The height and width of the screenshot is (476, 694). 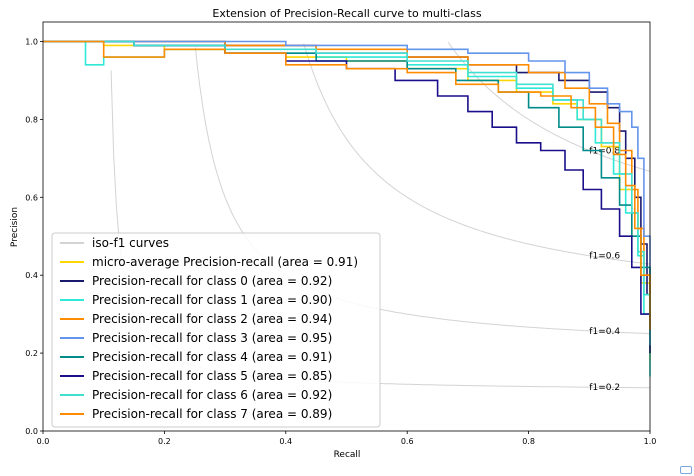 I want to click on x-tick-label: 0.6, so click(x=407, y=441).